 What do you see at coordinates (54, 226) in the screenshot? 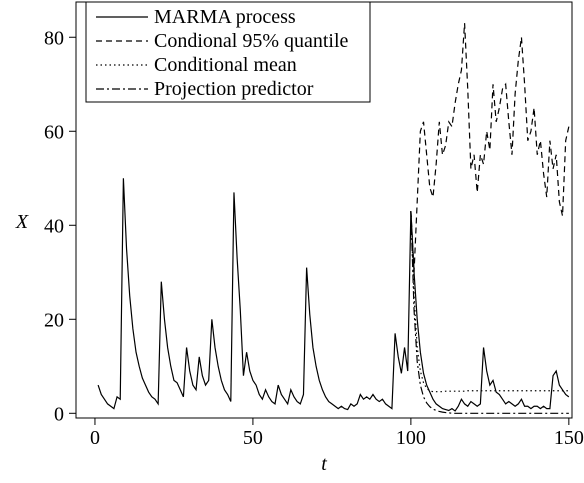
I see `y-tick-label: 40` at bounding box center [54, 226].